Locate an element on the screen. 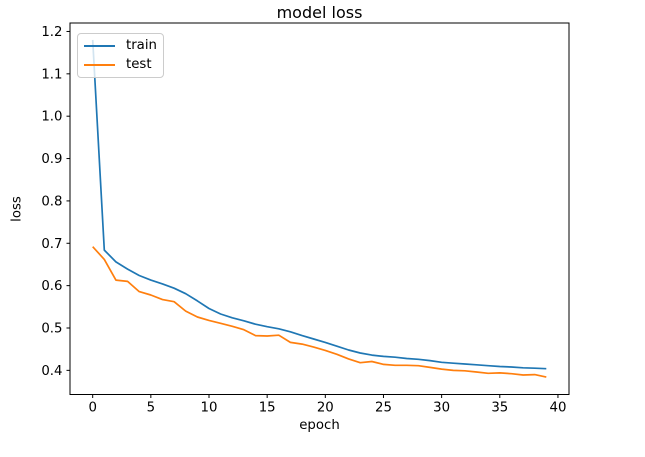 Image resolution: width=645 pixels, height=457 pixels. y-tick-label: 1.0 is located at coordinates (51, 117).